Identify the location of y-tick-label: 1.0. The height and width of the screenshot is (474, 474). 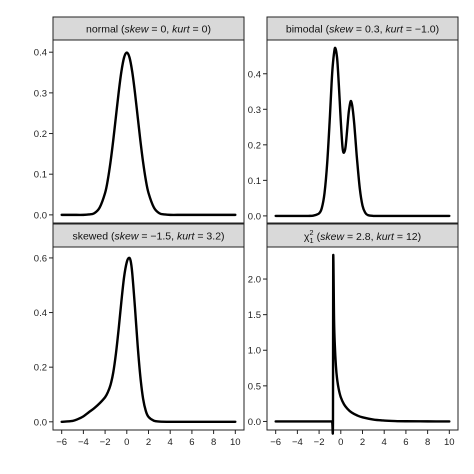
(254, 351).